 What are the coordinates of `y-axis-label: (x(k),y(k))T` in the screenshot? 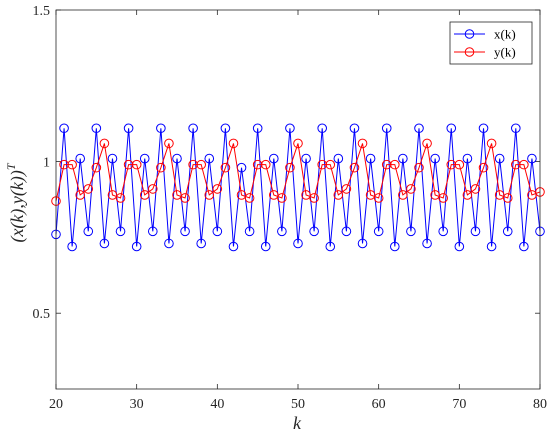 It's located at (16, 202).